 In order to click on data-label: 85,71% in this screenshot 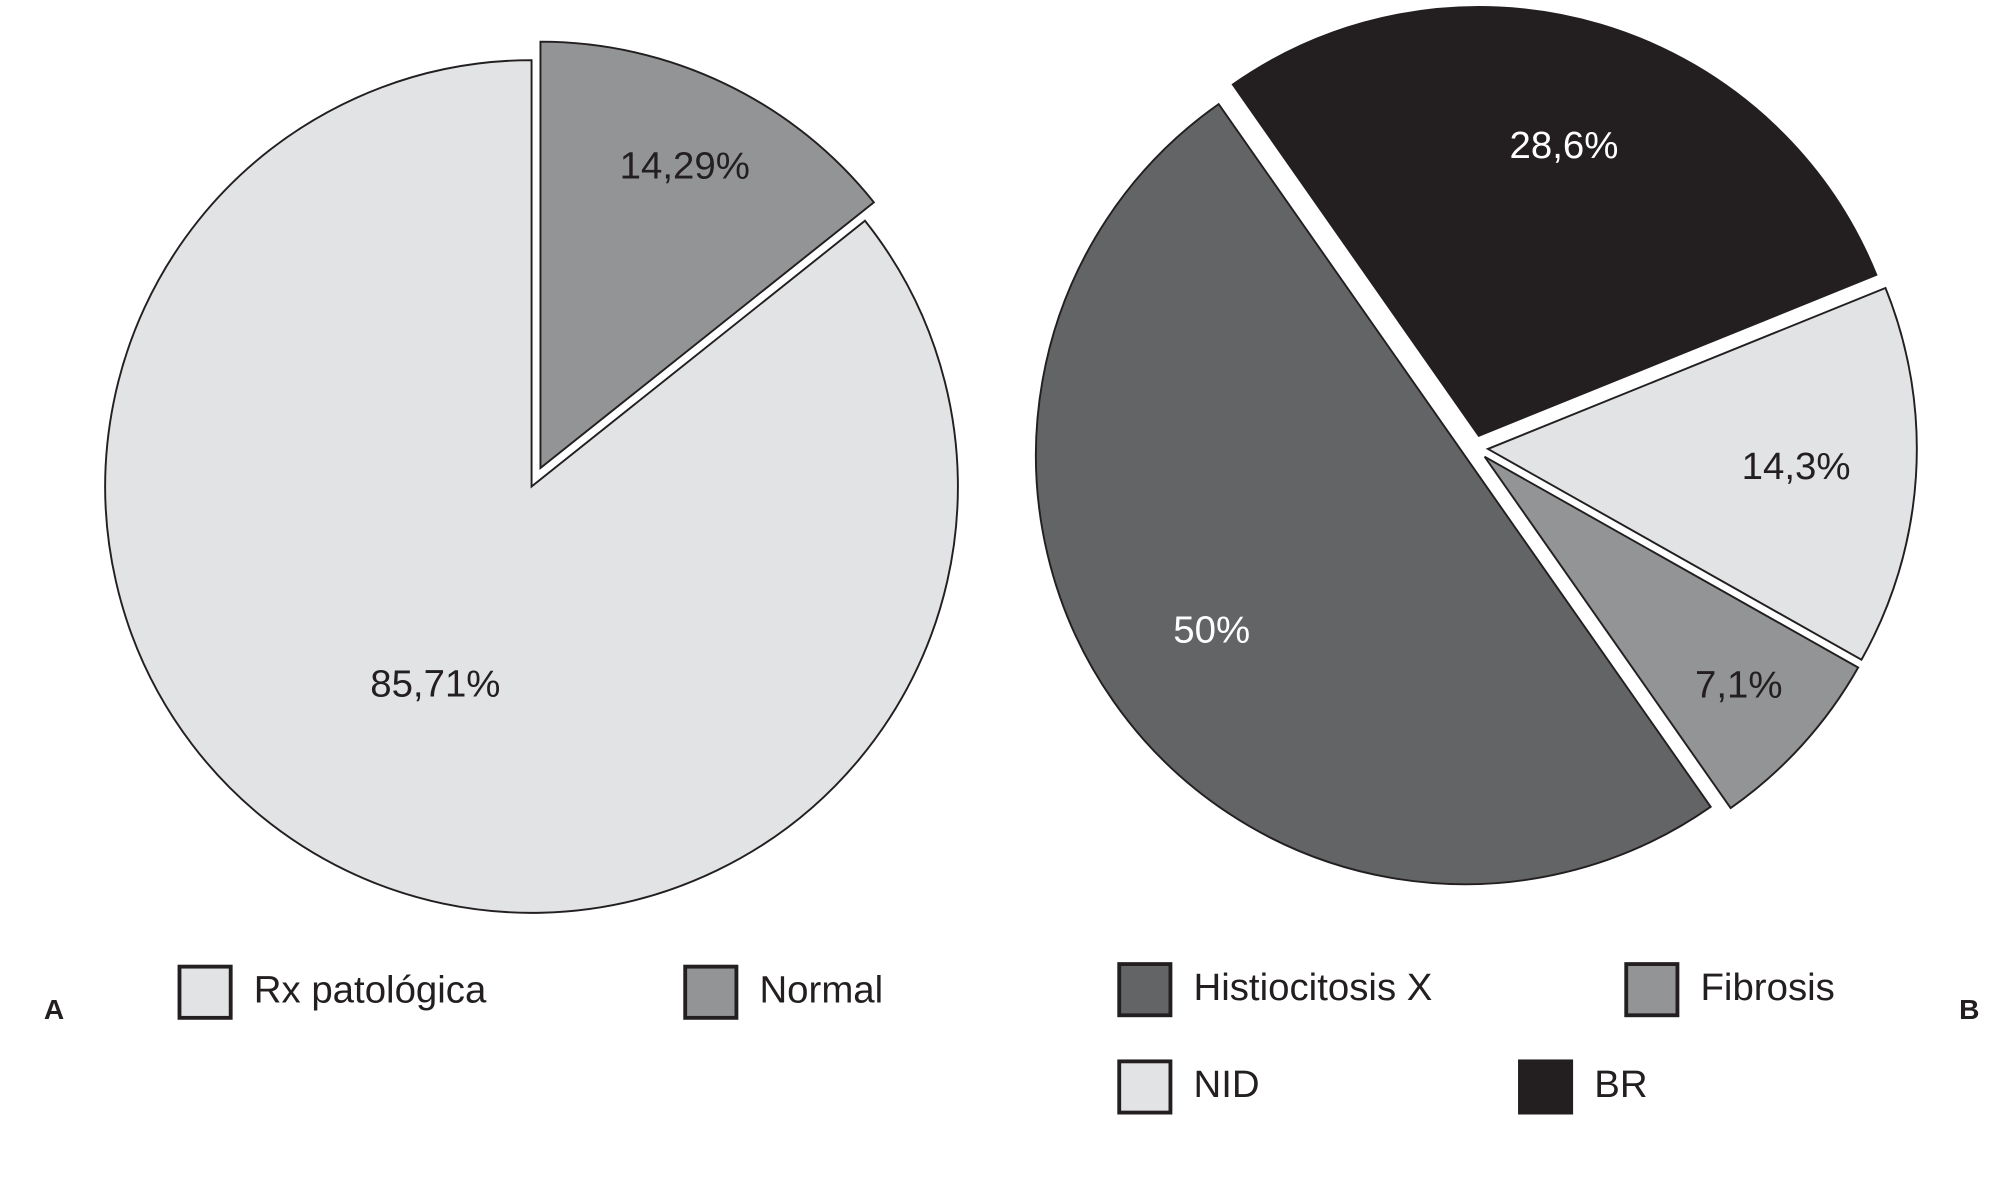, I will do `click(435, 683)`.